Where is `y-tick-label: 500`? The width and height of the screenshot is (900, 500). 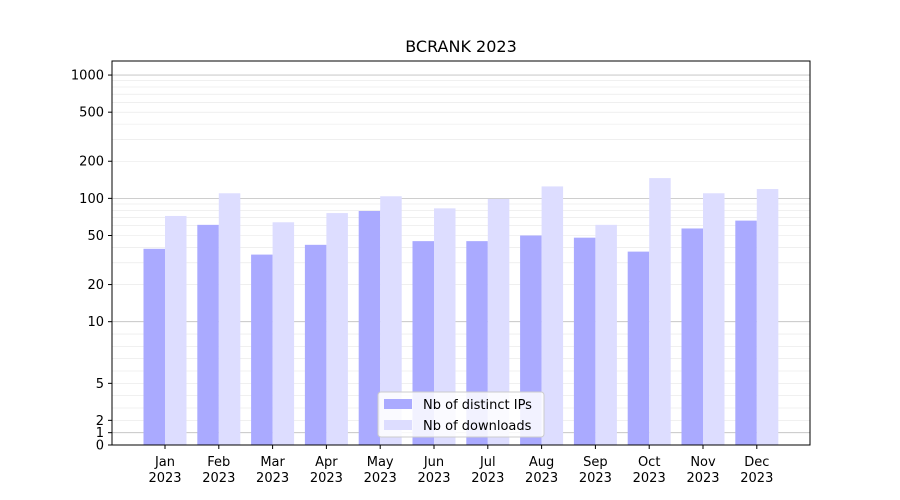 y-tick-label: 500 is located at coordinates (91, 113).